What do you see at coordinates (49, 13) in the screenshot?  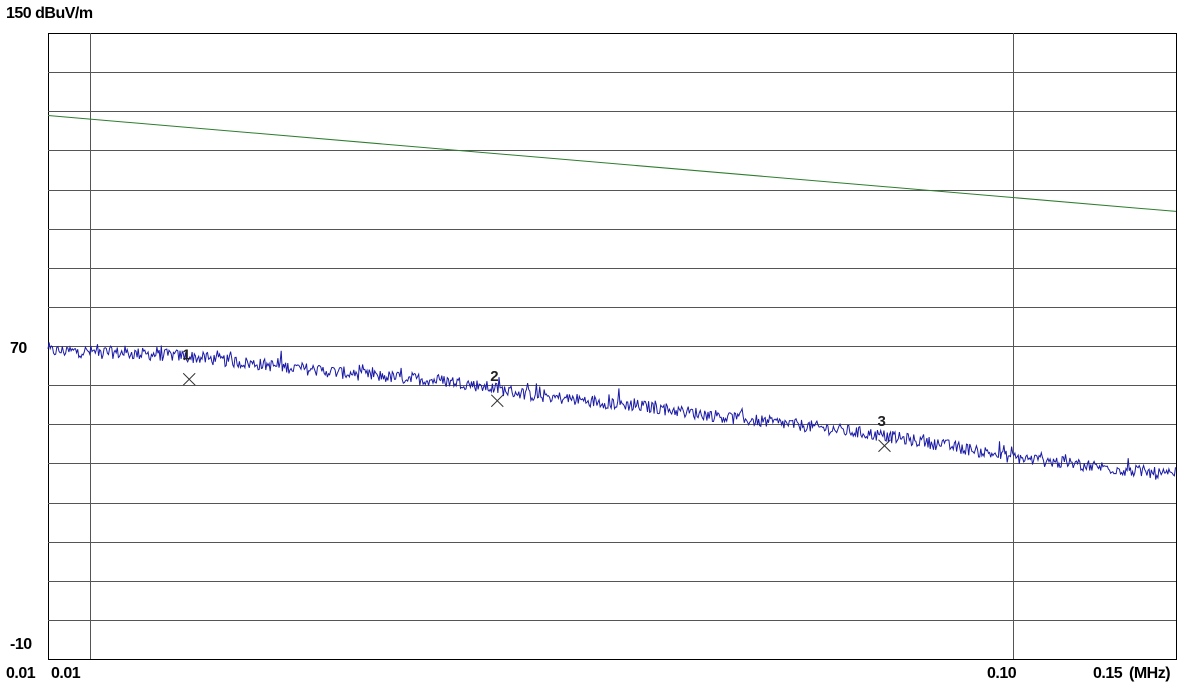 I see `y-axis-label: 150 dBuV/m` at bounding box center [49, 13].